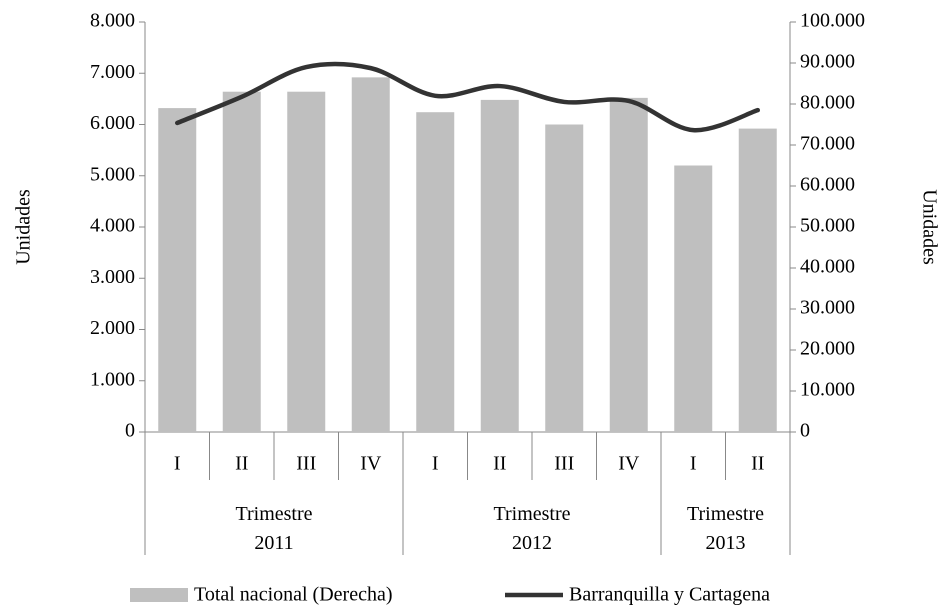 This screenshot has width=941, height=609. I want to click on y2-tick-label: 0, so click(805, 431).